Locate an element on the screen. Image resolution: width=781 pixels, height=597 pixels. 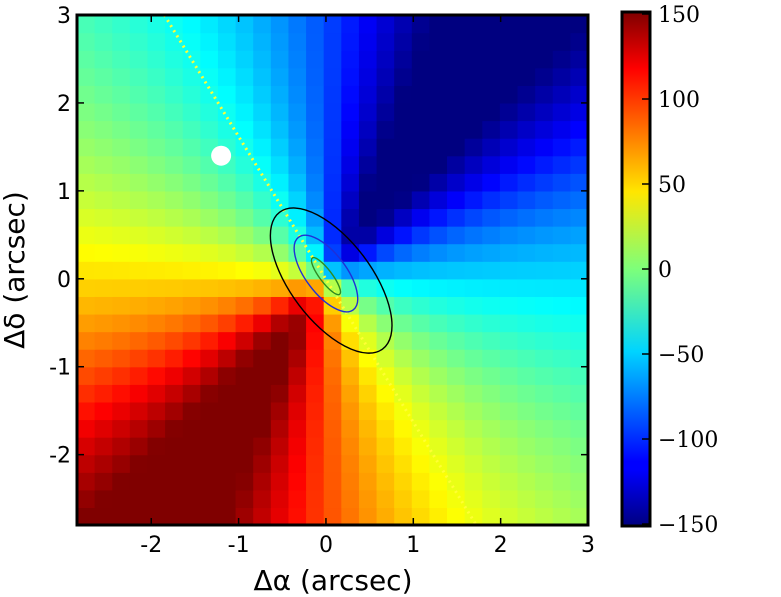
y-tick-label: 3 is located at coordinates (64, 16).